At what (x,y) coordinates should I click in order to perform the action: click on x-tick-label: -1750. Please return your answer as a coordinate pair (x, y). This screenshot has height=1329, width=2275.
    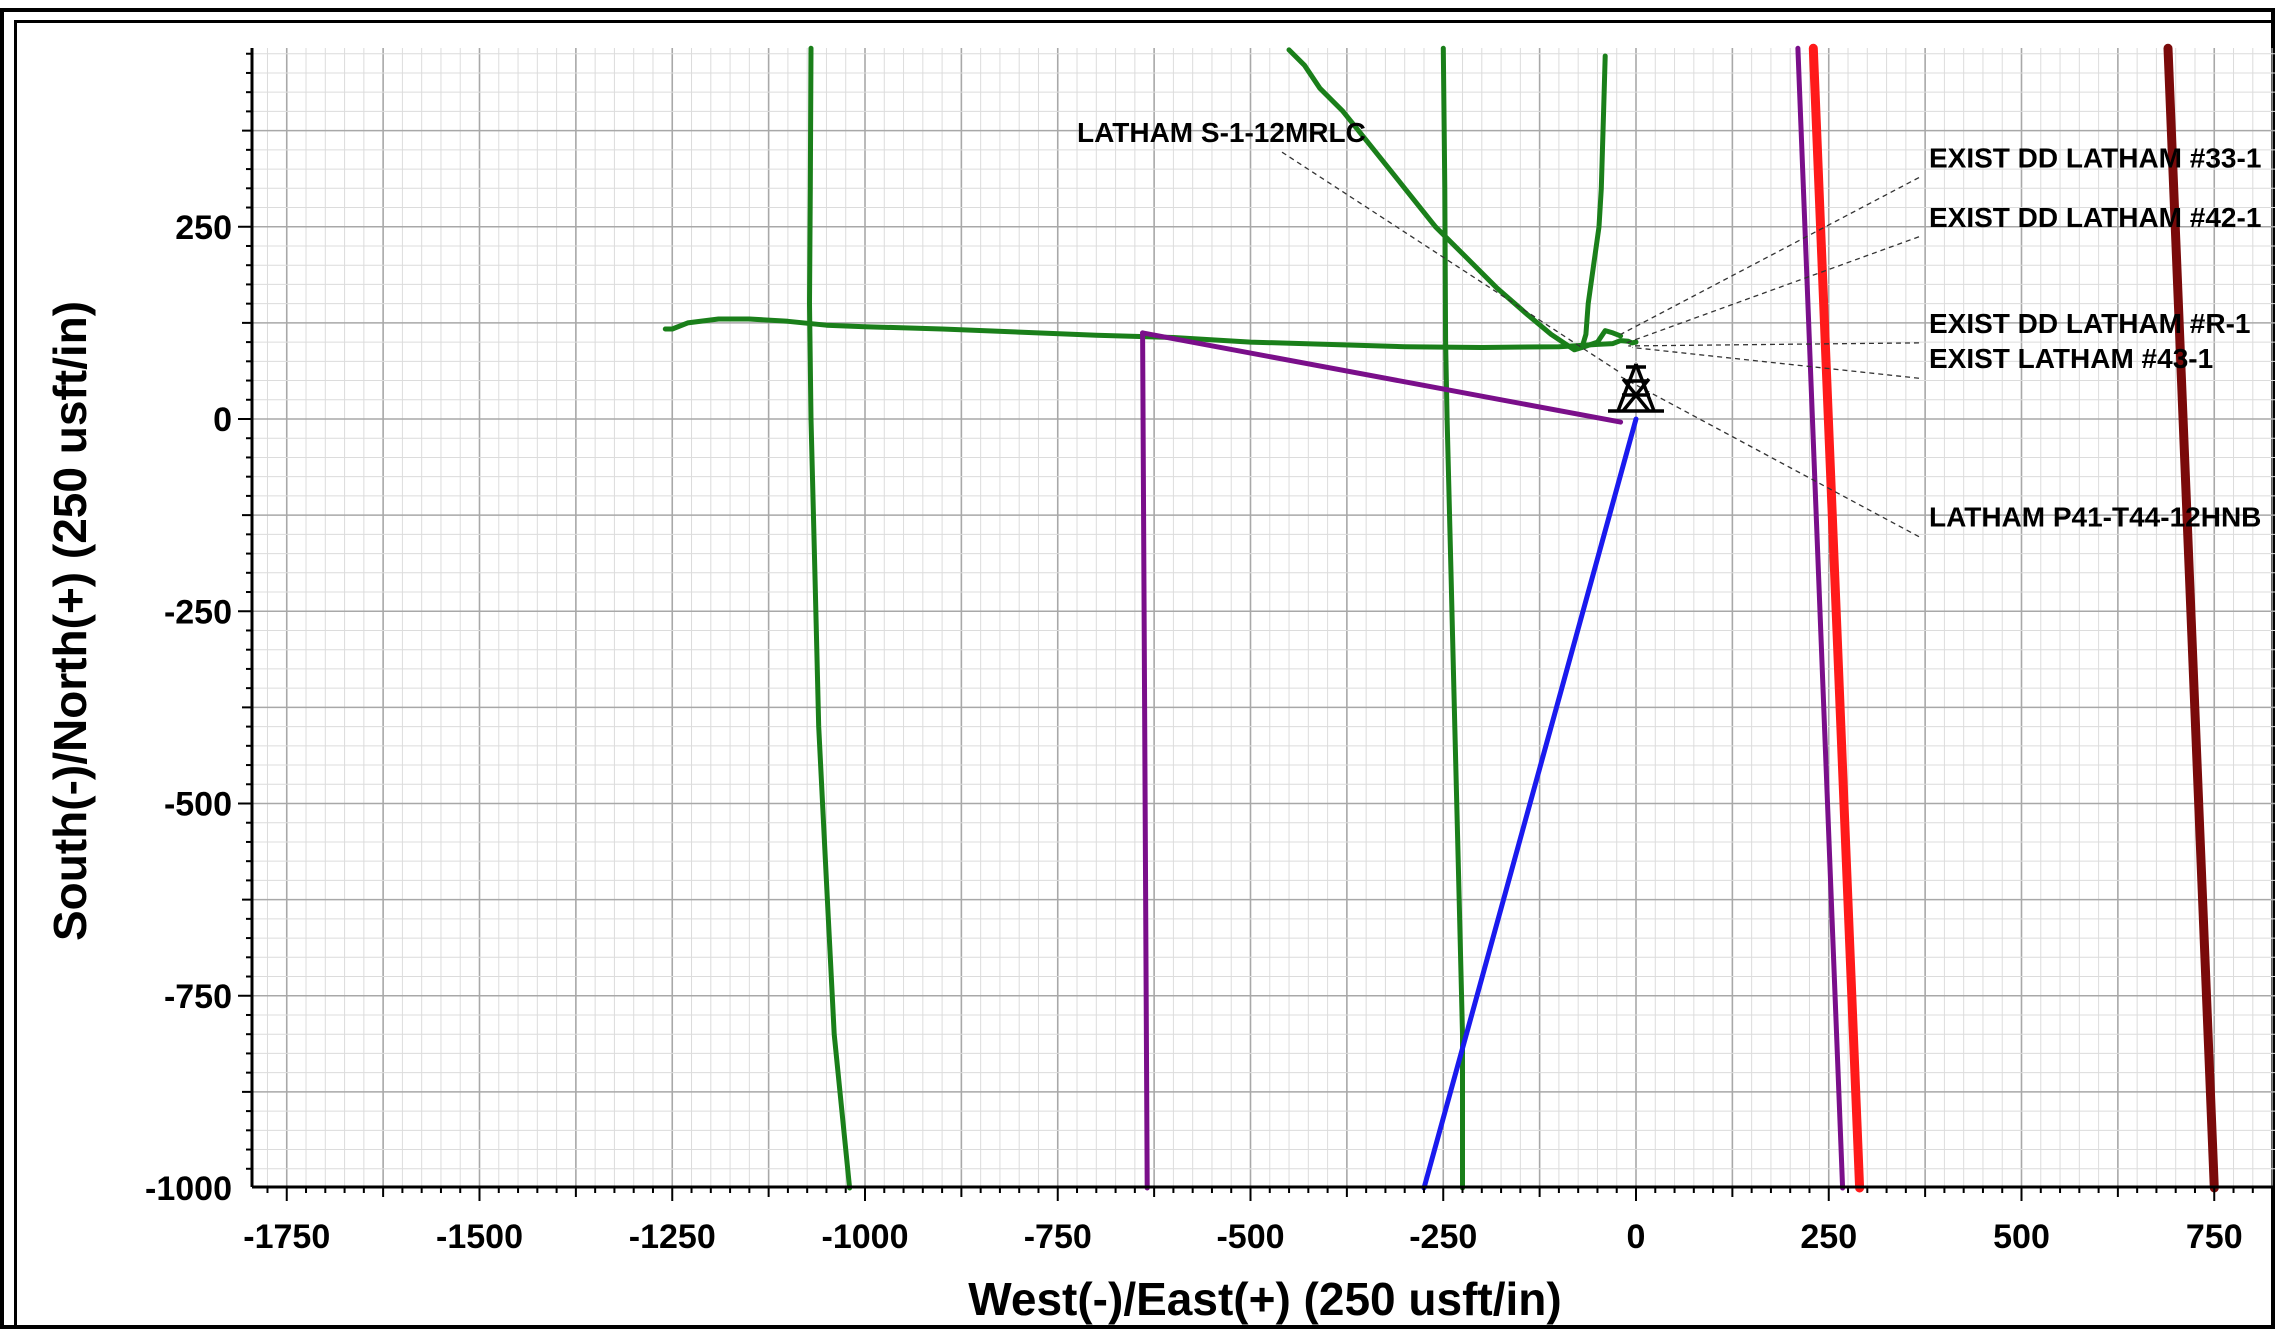
    Looking at the image, I should click on (286, 1237).